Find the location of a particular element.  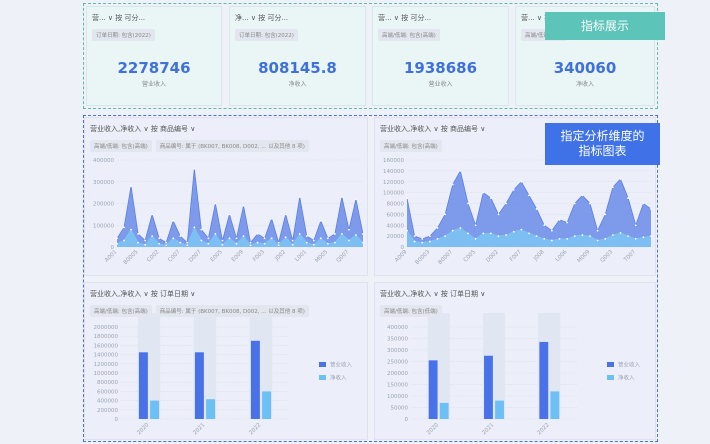

x-tick-label: J008 is located at coordinates (539, 256).